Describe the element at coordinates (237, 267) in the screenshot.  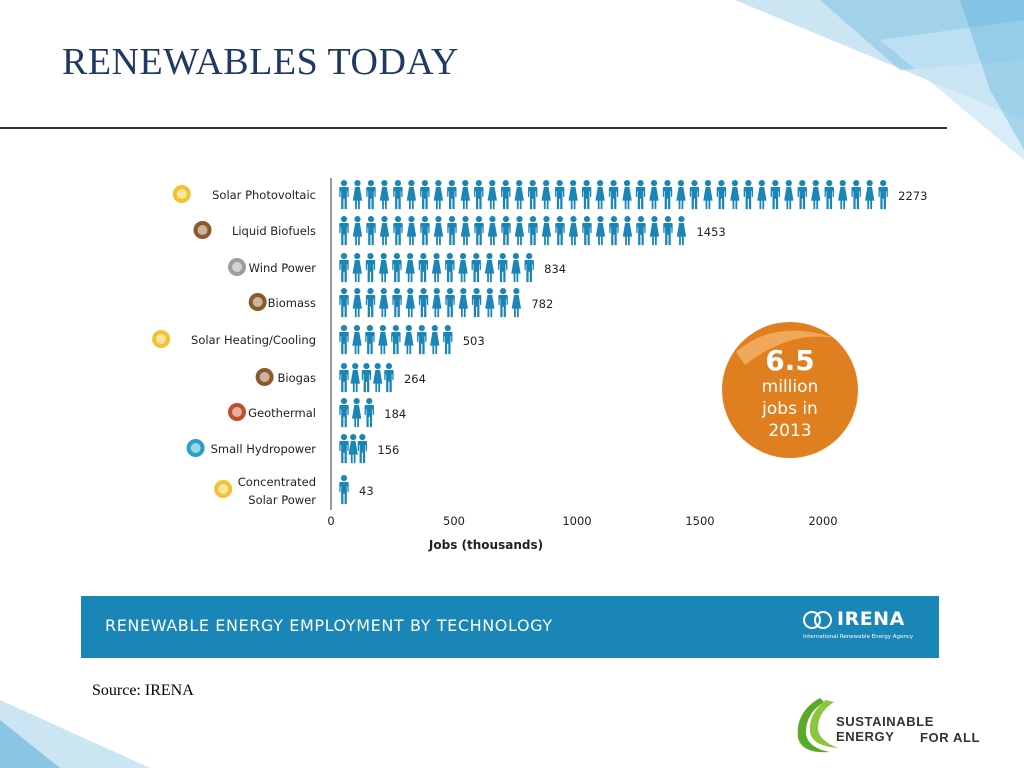
I see `wind-icon` at that location.